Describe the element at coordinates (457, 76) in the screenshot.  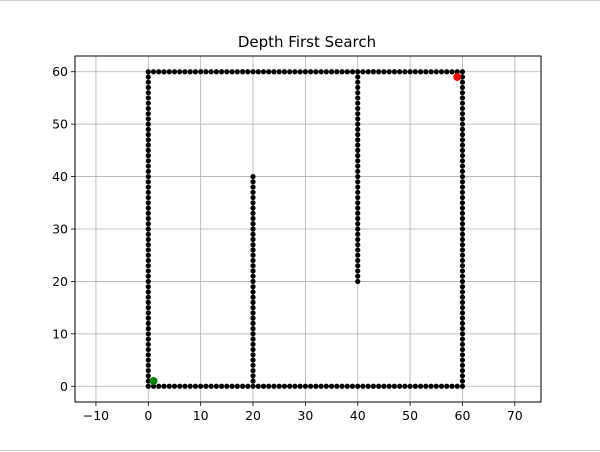
I see `goal-point` at that location.